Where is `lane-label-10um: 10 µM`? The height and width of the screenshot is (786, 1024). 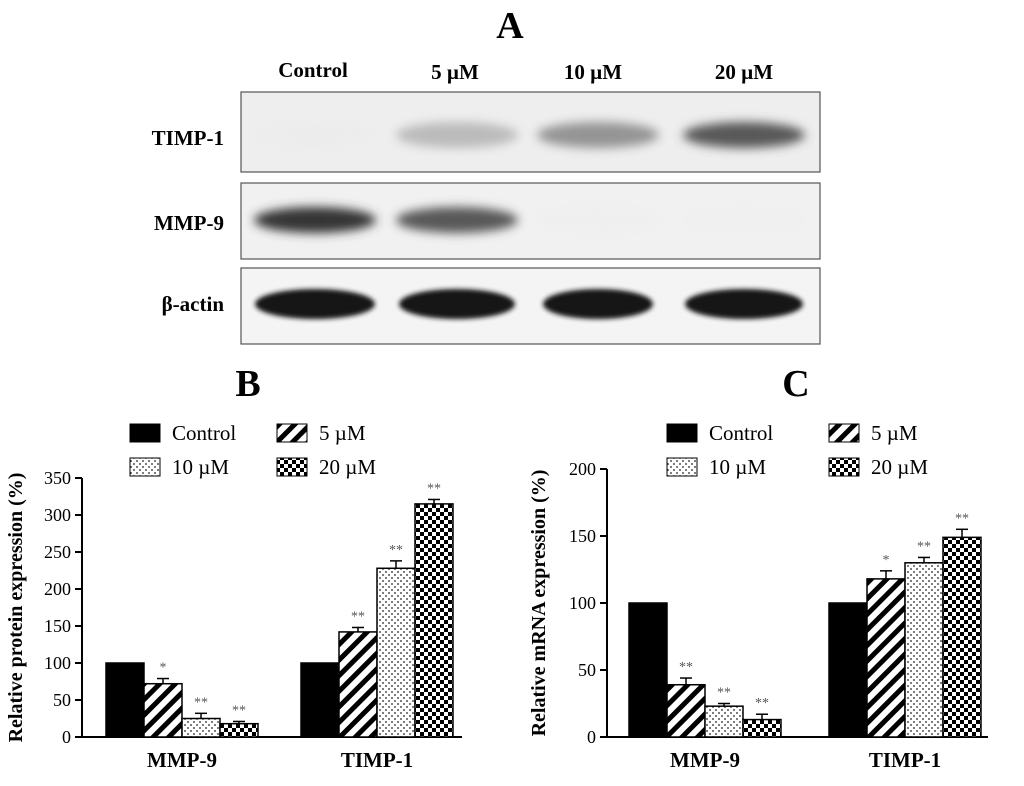
lane-label-10um: 10 µM is located at coordinates (593, 72).